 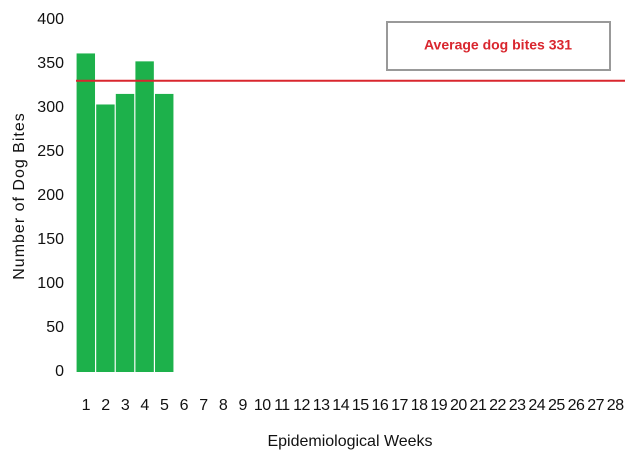 I want to click on x-tick-label: 28, so click(x=615, y=405).